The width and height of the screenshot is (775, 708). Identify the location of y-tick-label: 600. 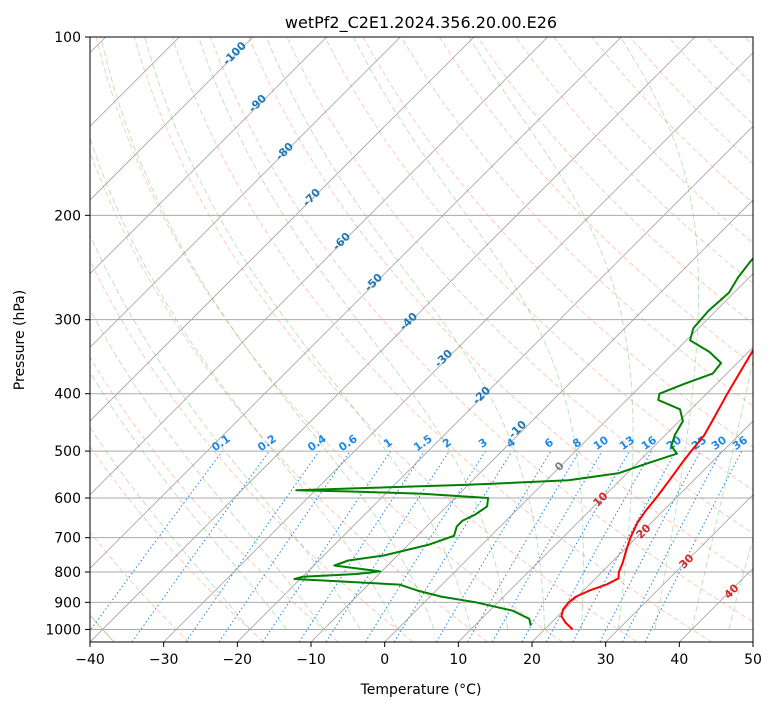
(67, 499).